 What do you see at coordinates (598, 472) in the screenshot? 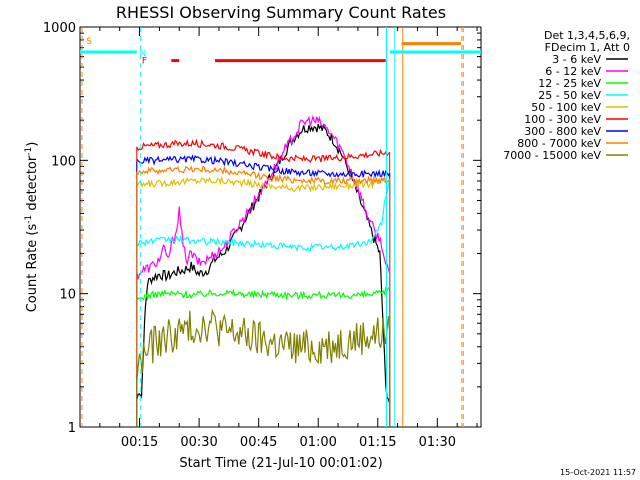
I see `footer-timestamp: 15-Oct-2021 11:57` at bounding box center [598, 472].